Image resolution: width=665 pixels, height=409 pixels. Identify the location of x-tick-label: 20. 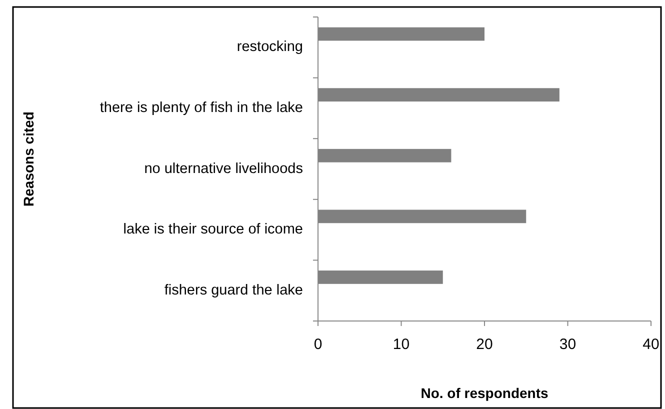
(484, 344).